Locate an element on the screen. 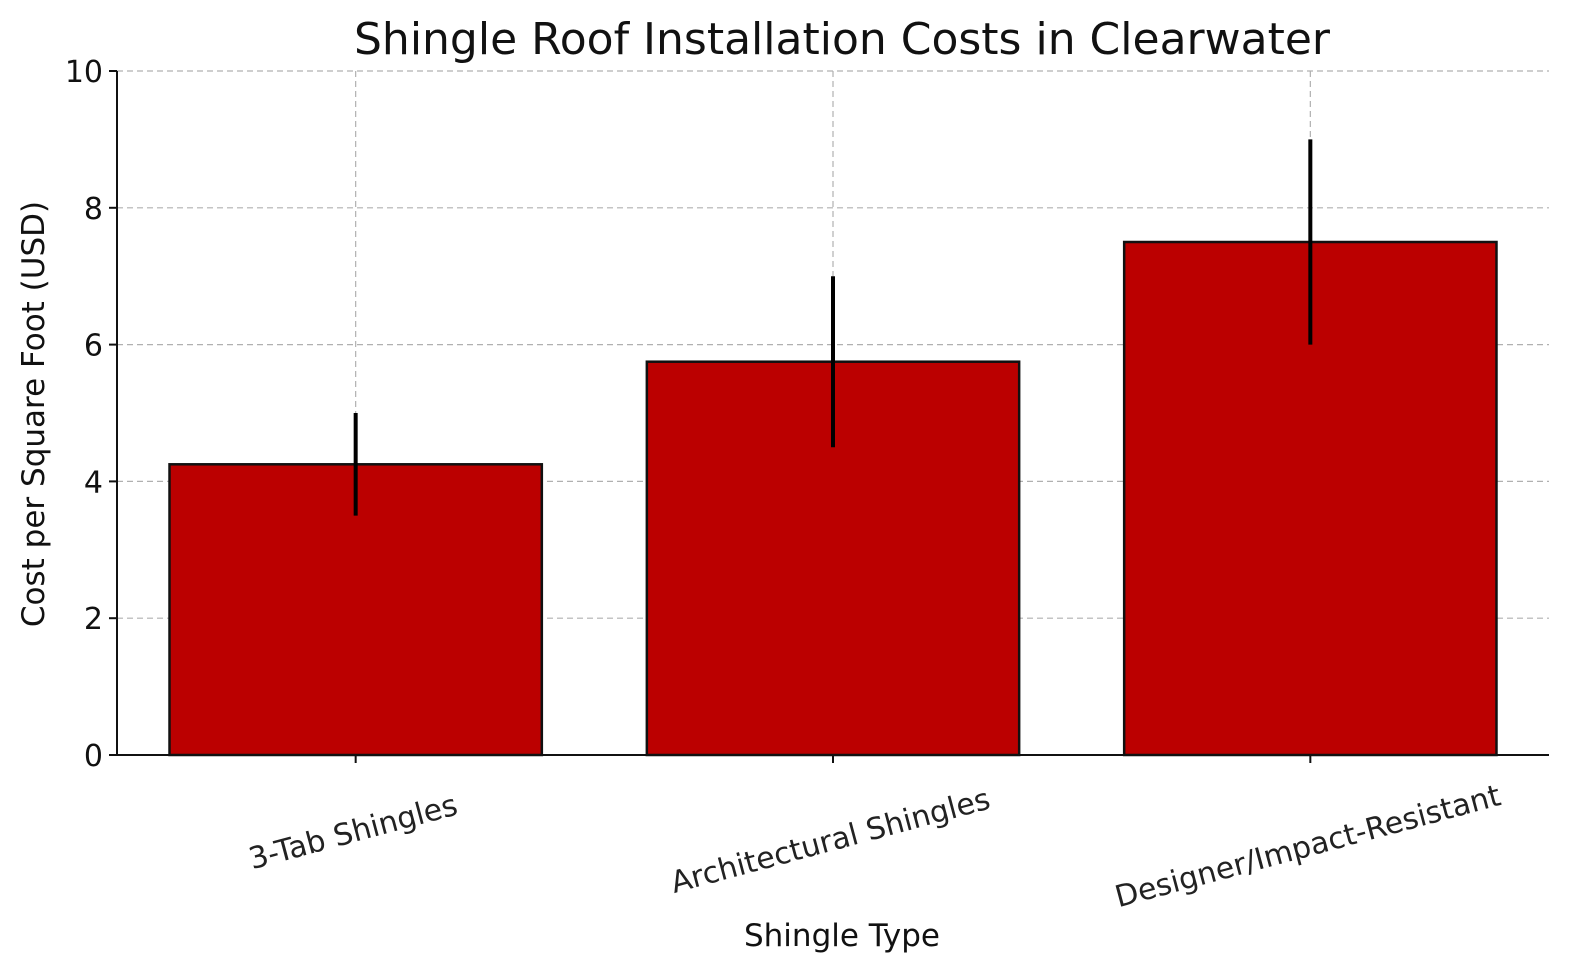  y-tick-label: 6 is located at coordinates (93, 346).